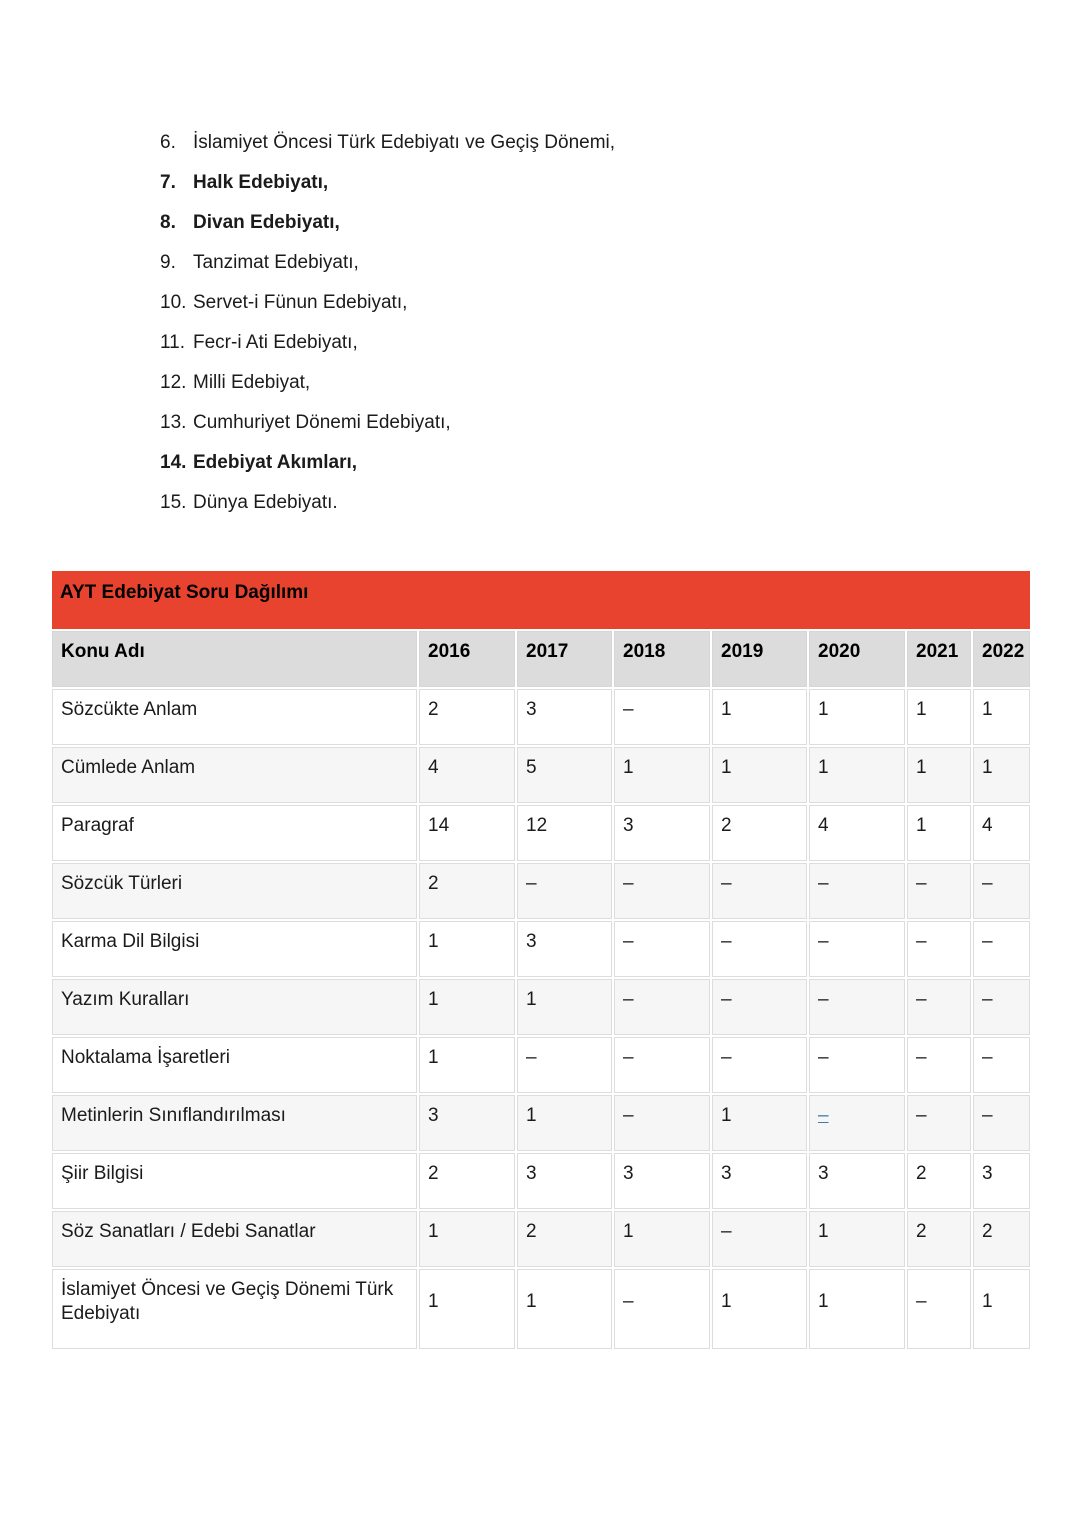 Image resolution: width=1080 pixels, height=1525 pixels. What do you see at coordinates (541, 1123) in the screenshot?
I see `table-row: Metinlerin Sınıflandırılması 3 1–1– – –` at bounding box center [541, 1123].